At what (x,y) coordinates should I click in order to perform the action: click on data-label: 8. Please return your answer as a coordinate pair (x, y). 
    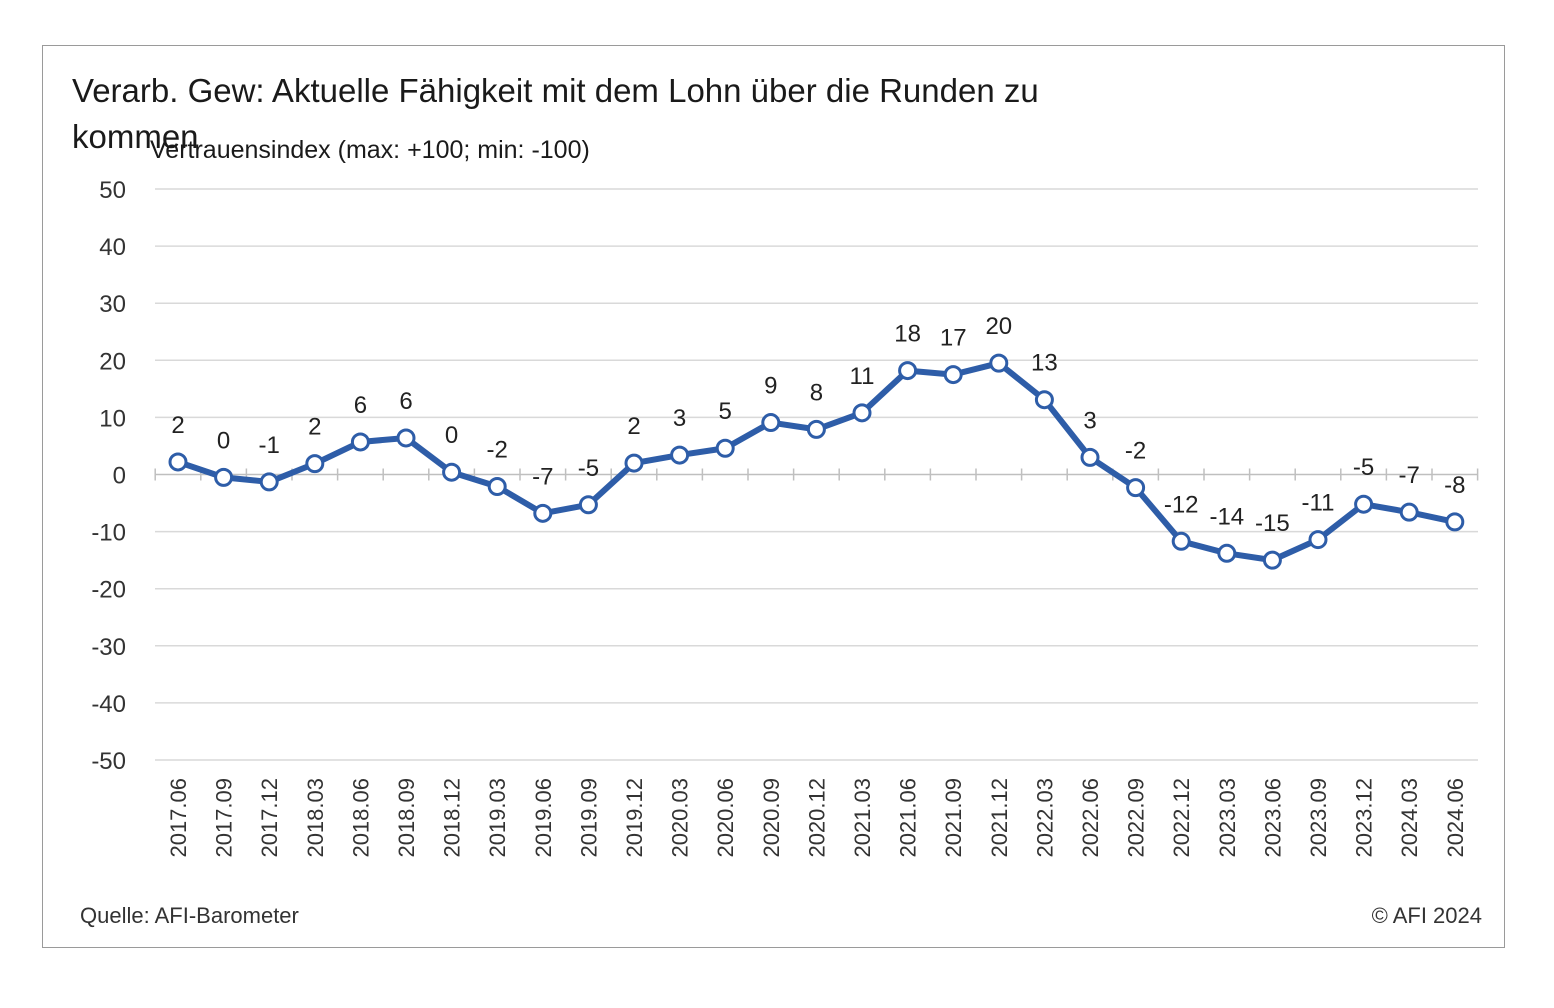
    Looking at the image, I should click on (816, 392).